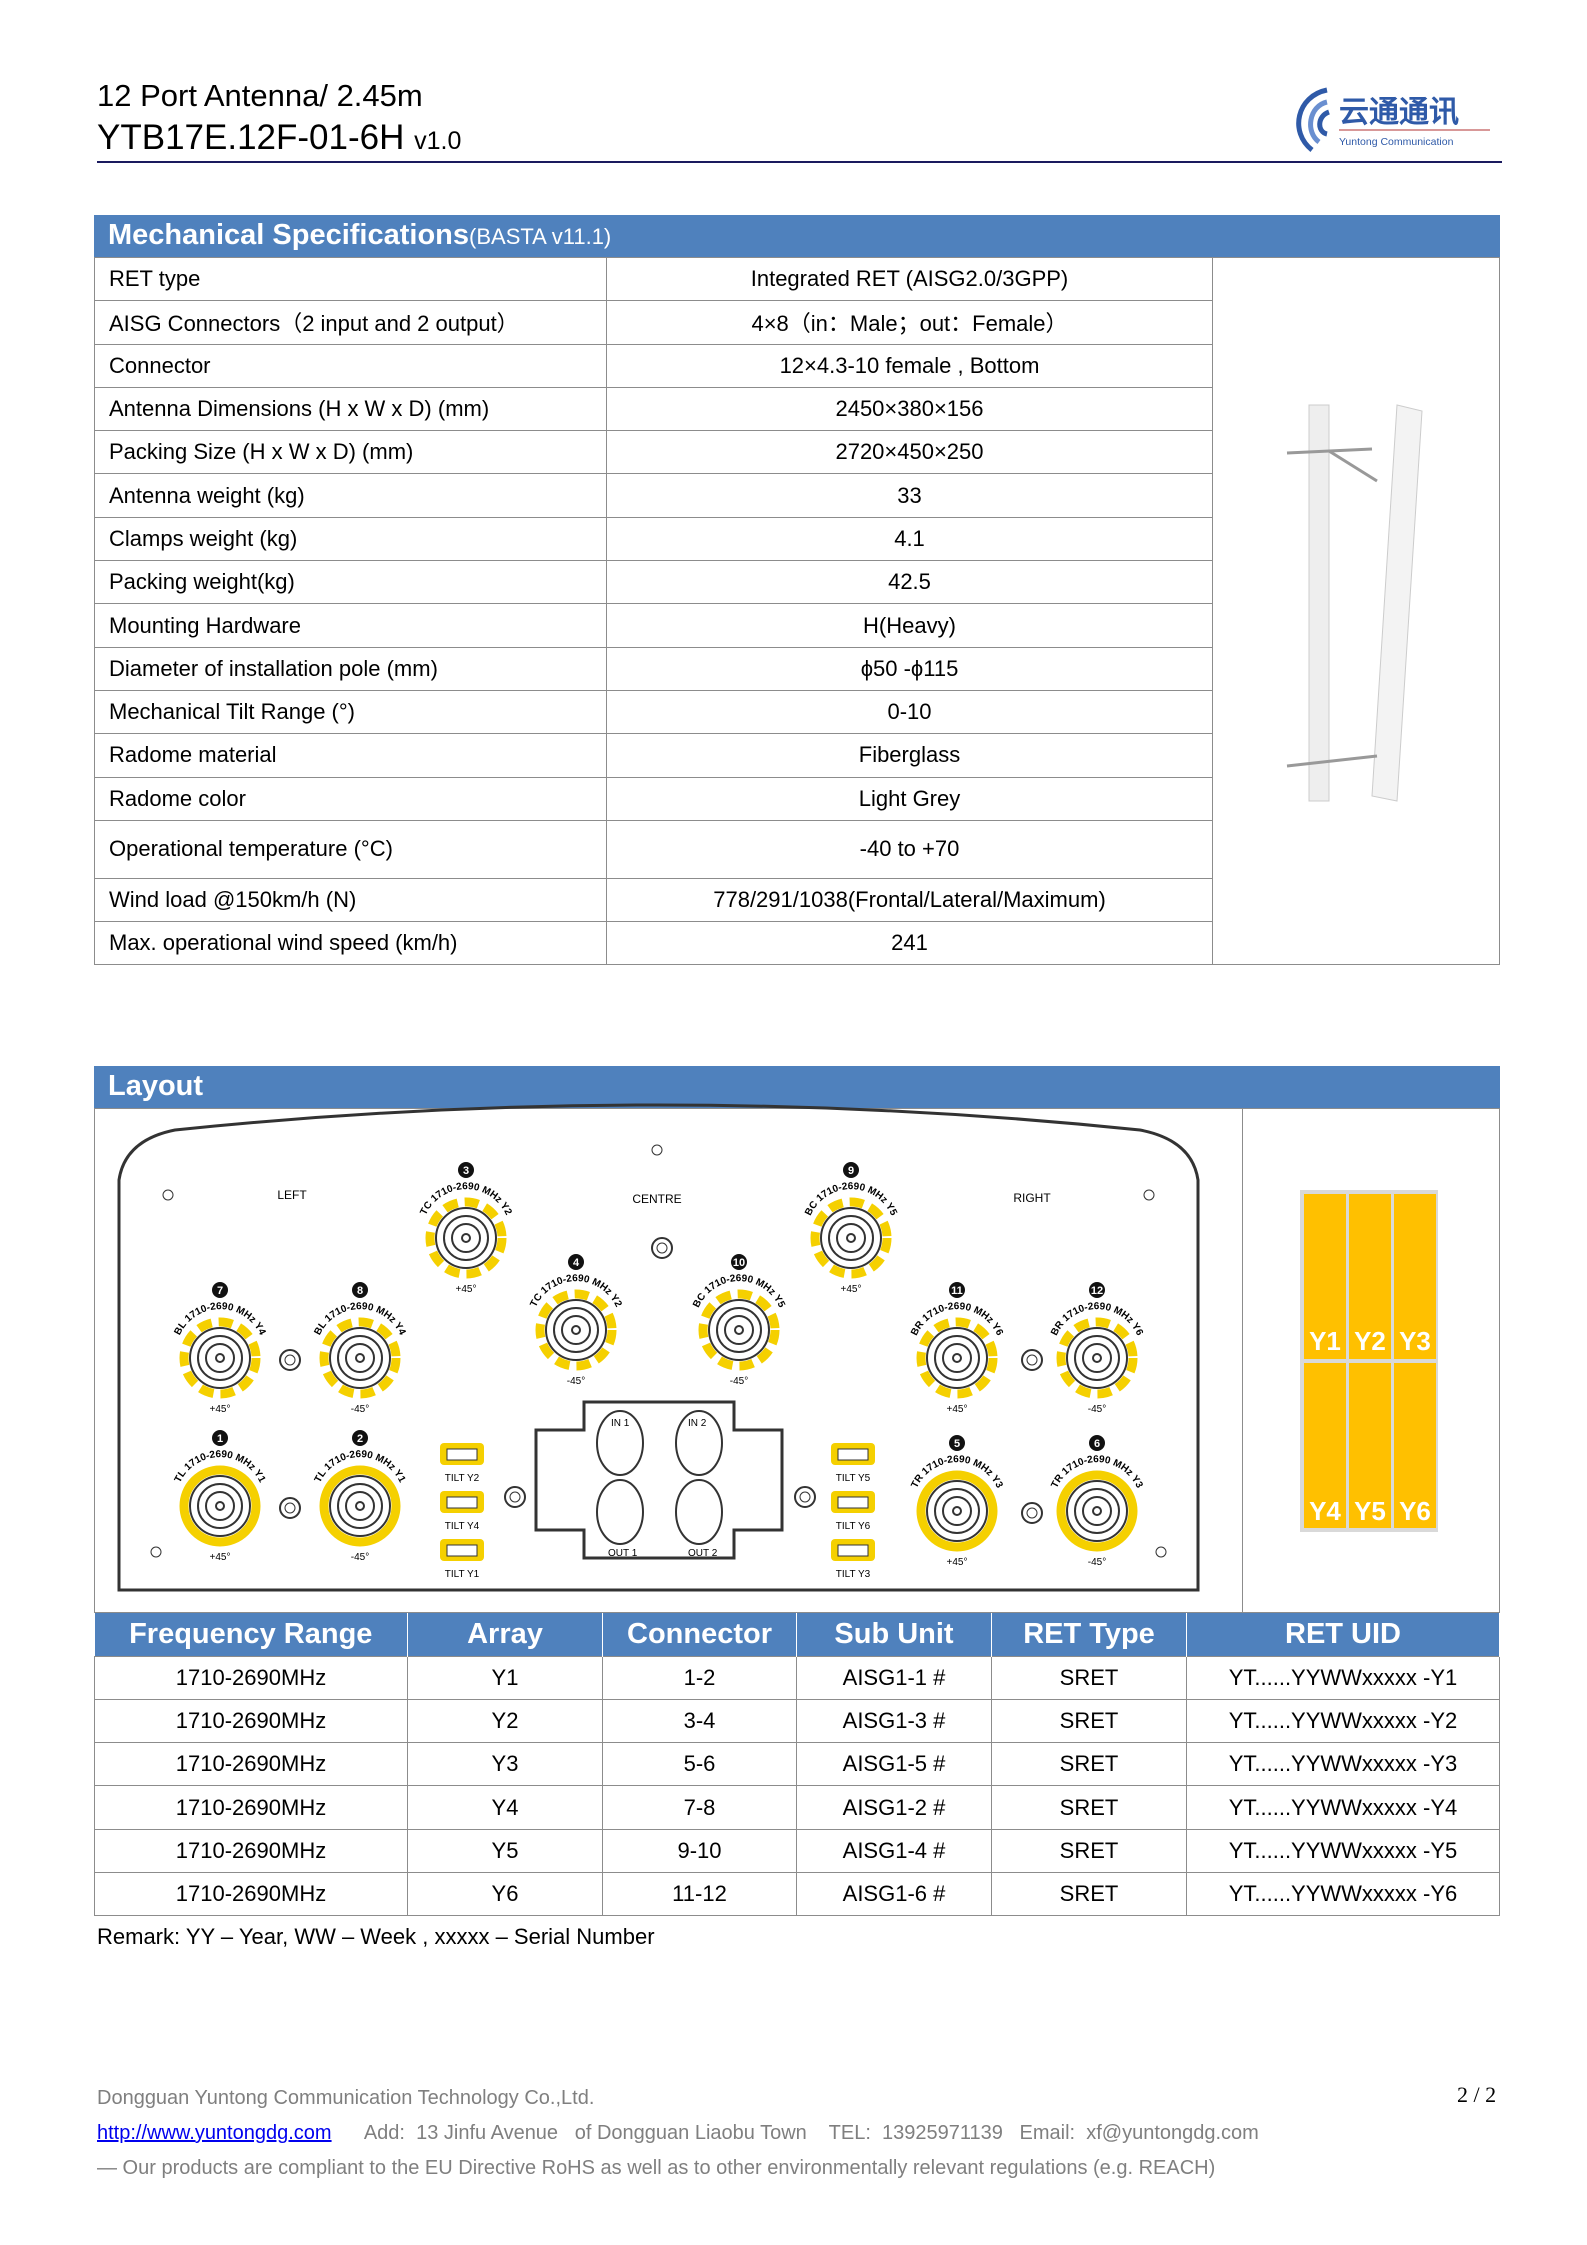 The image size is (1587, 2245). Describe the element at coordinates (699, 1721) in the screenshot. I see `table-cell: 3-4` at that location.